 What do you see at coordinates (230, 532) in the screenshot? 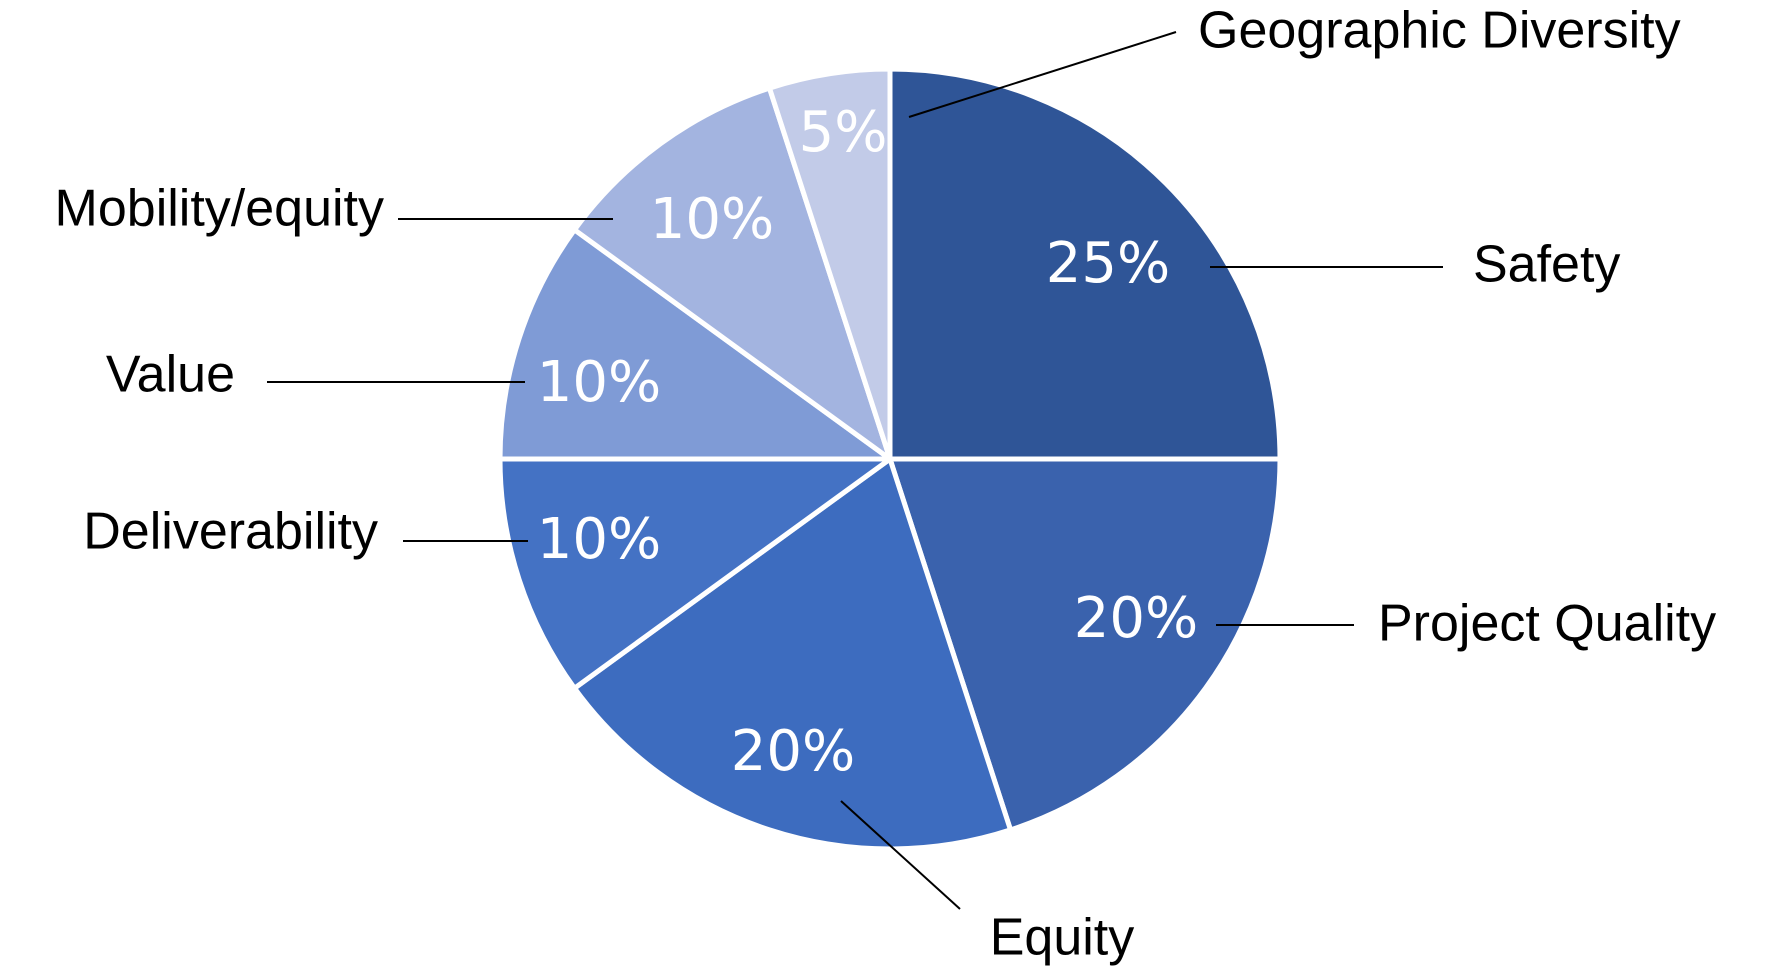
I see `category-label: Deliverability` at bounding box center [230, 532].